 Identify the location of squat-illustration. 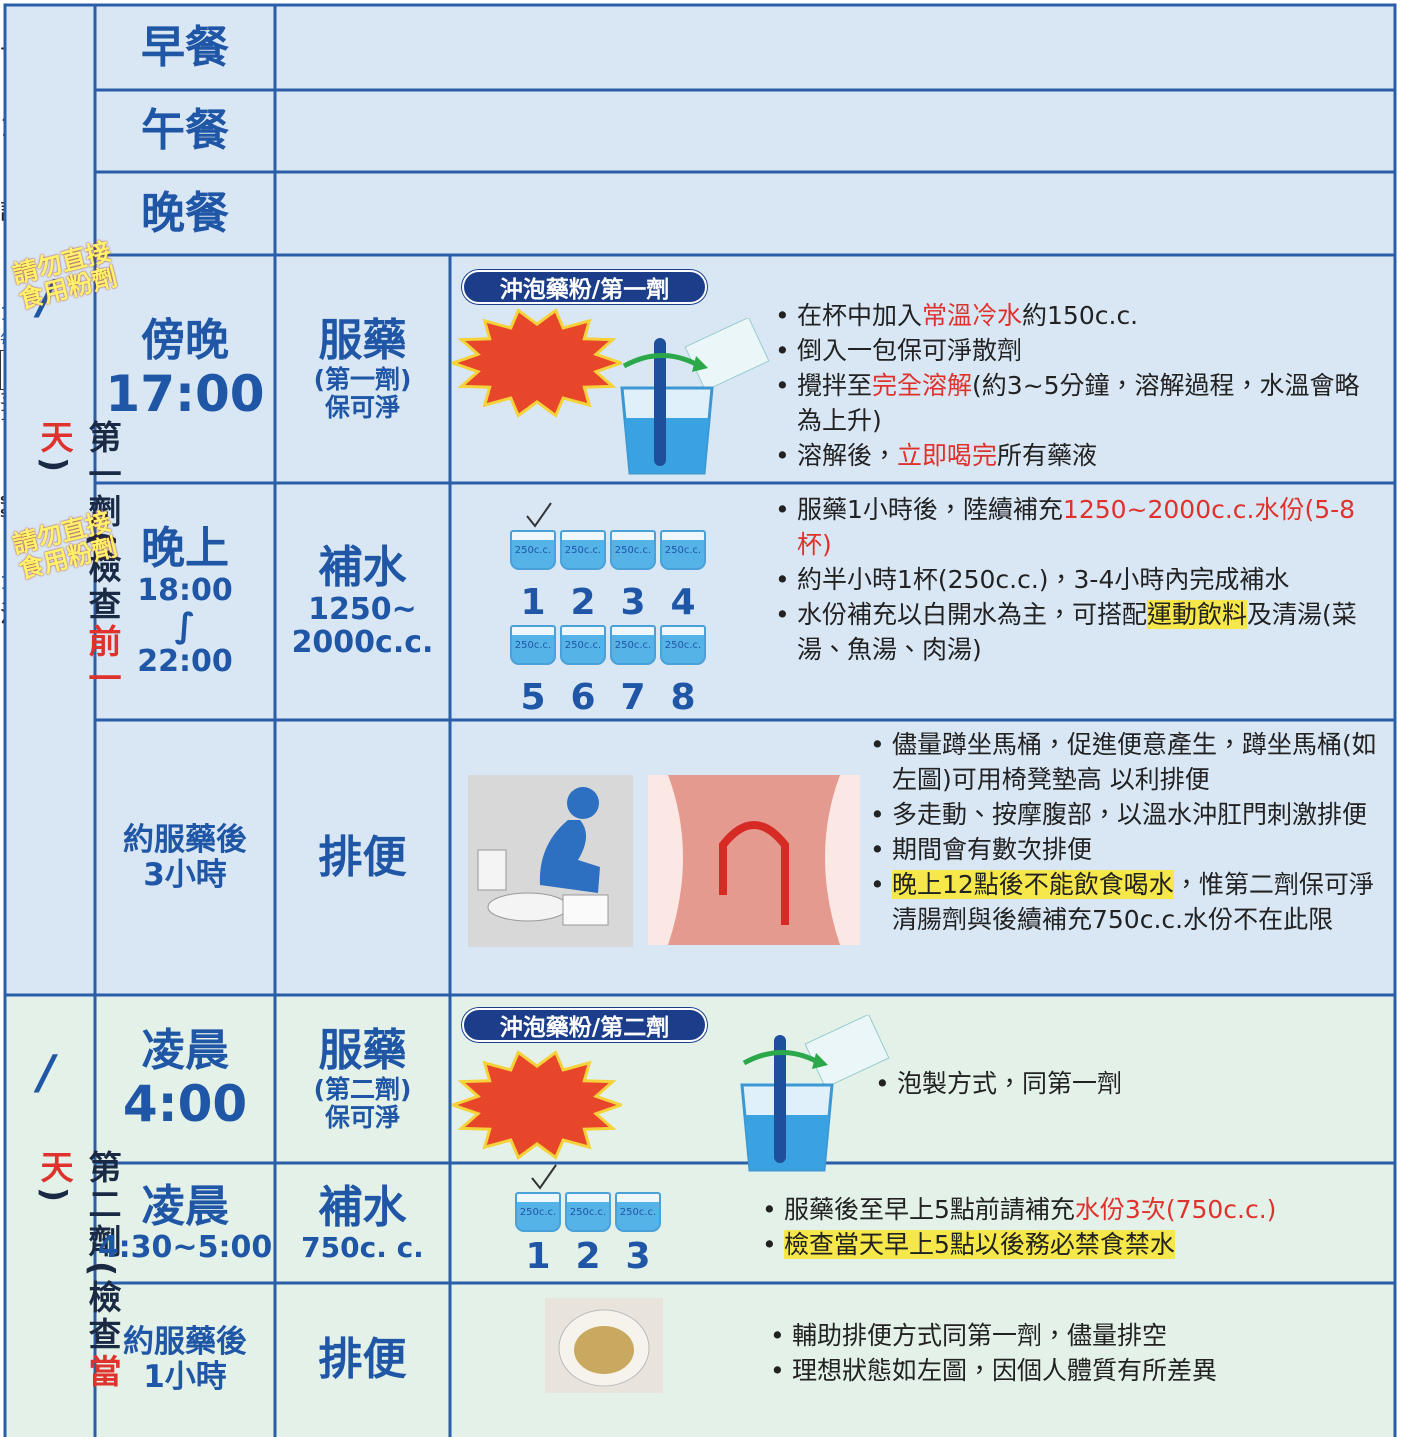
(550, 861).